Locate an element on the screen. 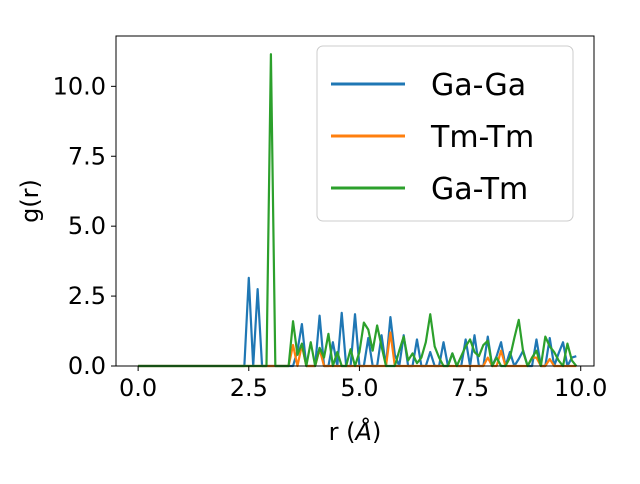 The height and width of the screenshot is (484, 640). legend-label-2: Ga-Tm is located at coordinates (479, 189).